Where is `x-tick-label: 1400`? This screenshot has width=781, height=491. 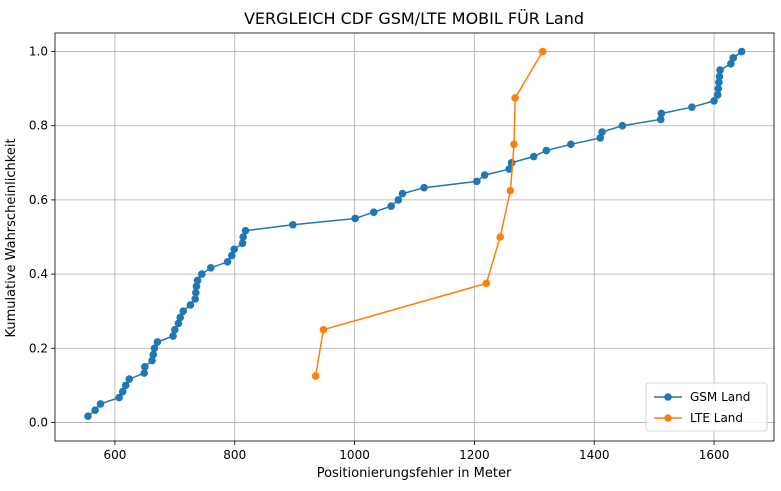 x-tick-label: 1400 is located at coordinates (594, 455).